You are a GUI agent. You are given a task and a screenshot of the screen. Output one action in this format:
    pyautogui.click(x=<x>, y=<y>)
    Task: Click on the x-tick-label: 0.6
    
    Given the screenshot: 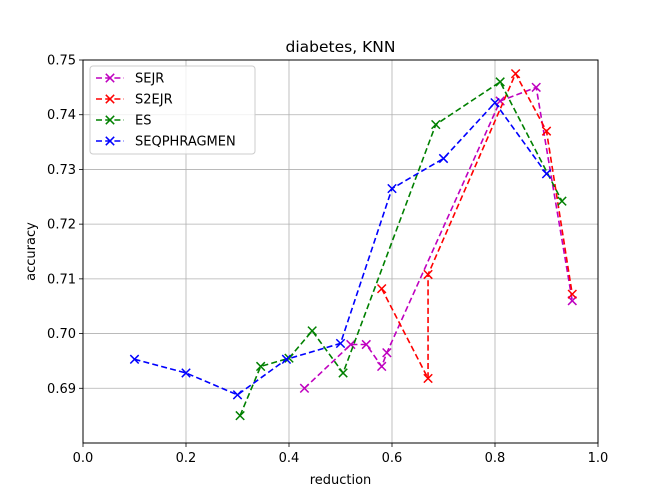 What is the action you would take?
    pyautogui.click(x=392, y=458)
    